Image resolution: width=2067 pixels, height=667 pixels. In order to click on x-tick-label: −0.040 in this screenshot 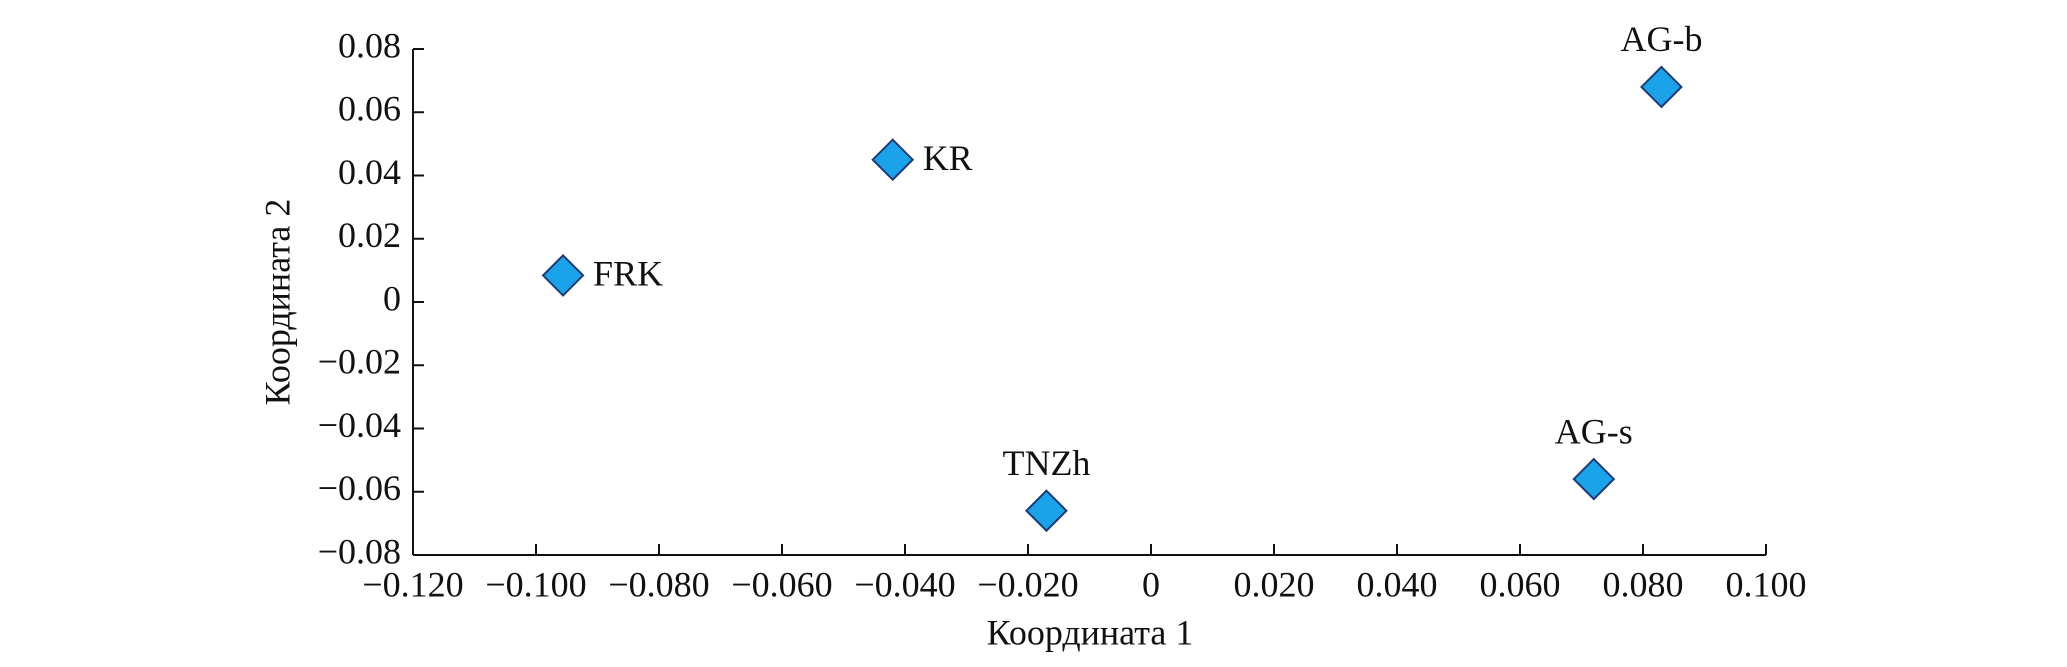, I will do `click(904, 584)`.